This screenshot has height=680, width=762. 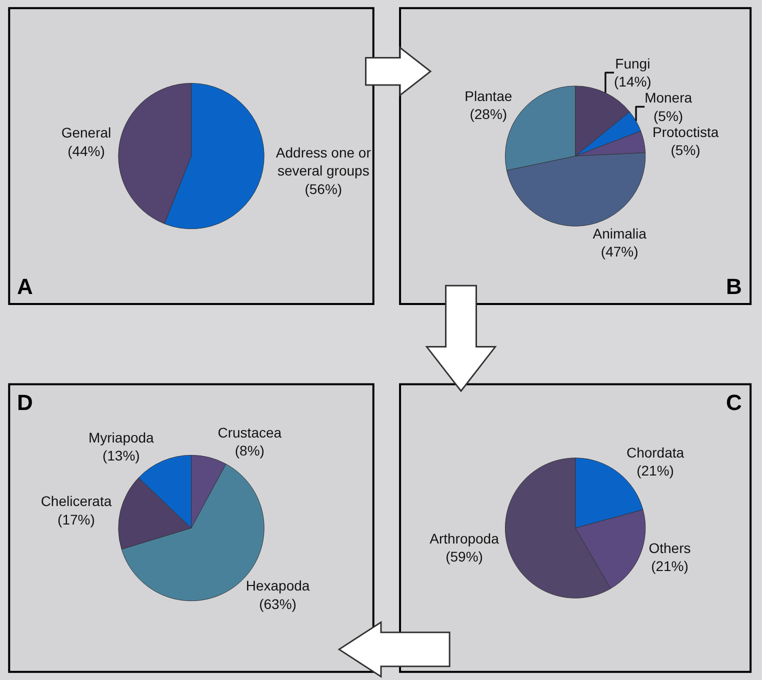 What do you see at coordinates (121, 437) in the screenshot?
I see `slice-label: Myriapoda` at bounding box center [121, 437].